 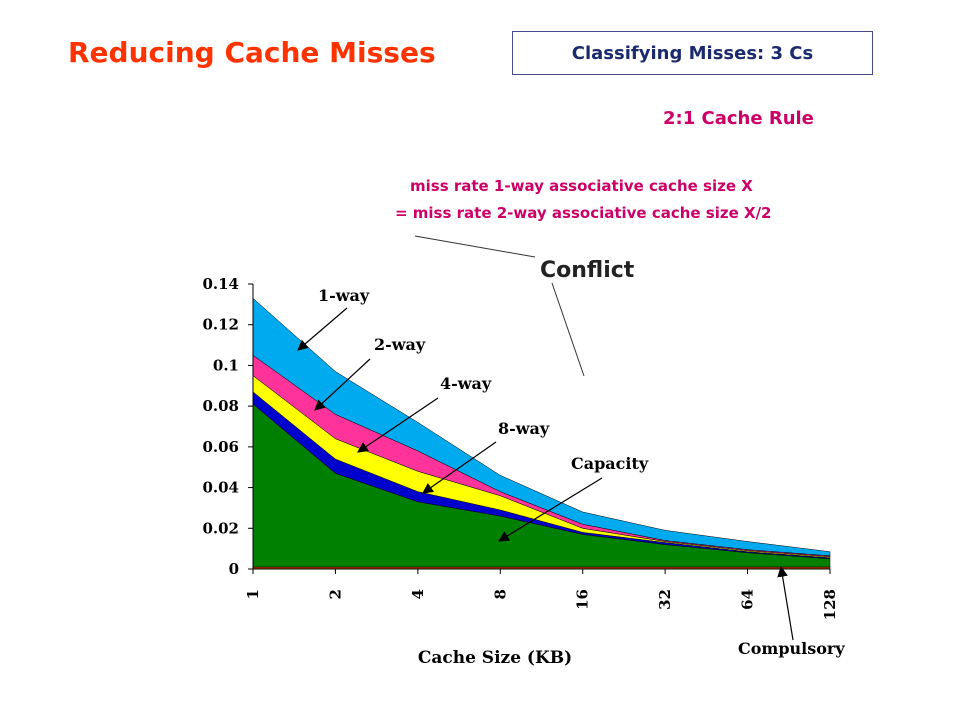 I want to click on y-axis-ticks: 0 0.02 0.04 0.06 0.08 0.1 0.12 0.14, so click(x=227, y=426).